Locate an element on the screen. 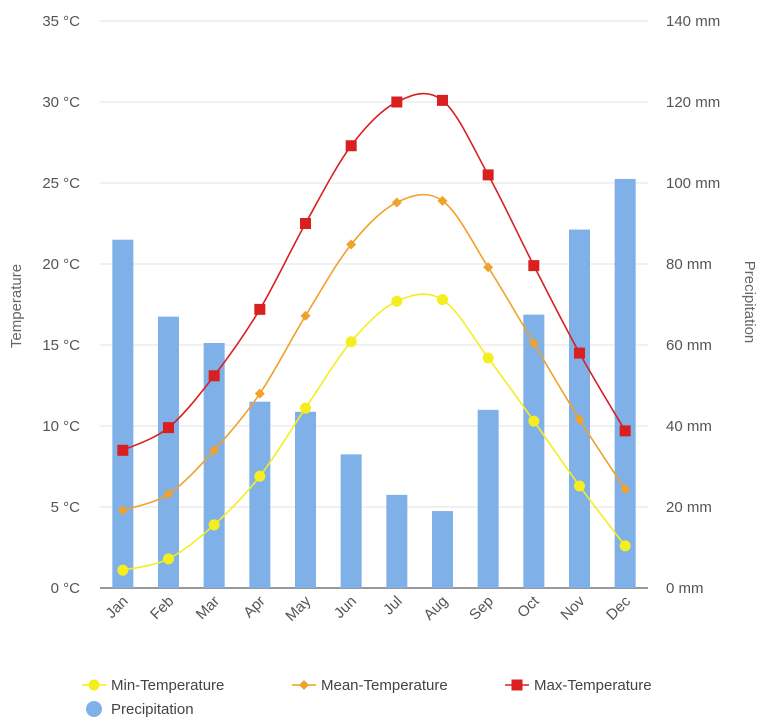 This screenshot has height=719, width=764. legend-label: Max-Temperature is located at coordinates (593, 685).